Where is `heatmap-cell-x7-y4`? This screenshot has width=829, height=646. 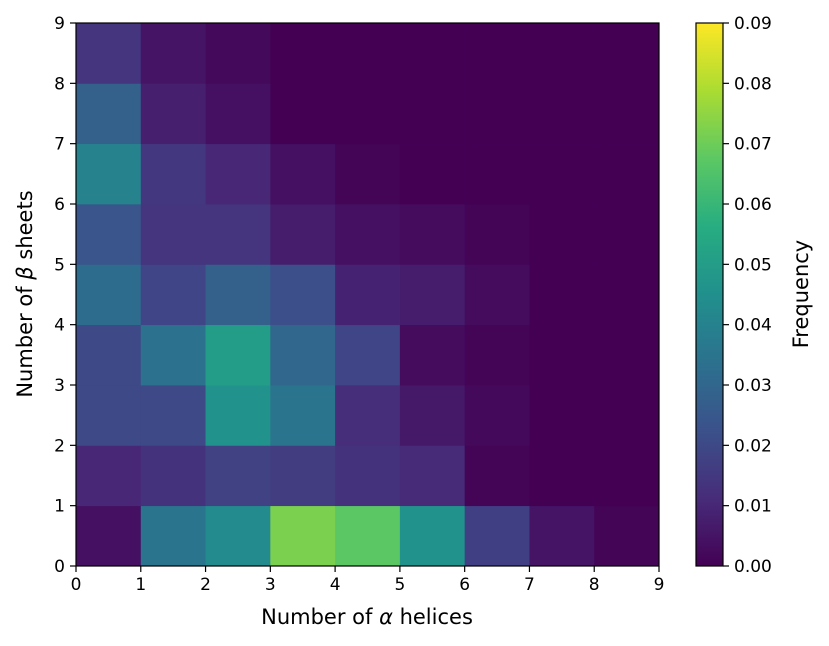 heatmap-cell-x7-y4 is located at coordinates (562, 295).